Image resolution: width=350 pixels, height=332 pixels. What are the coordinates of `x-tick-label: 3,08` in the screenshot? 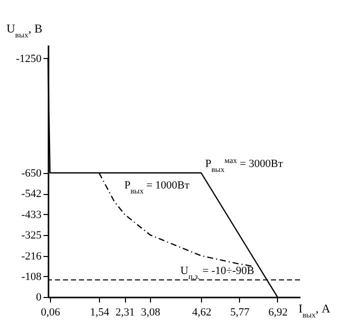 It's located at (151, 312).